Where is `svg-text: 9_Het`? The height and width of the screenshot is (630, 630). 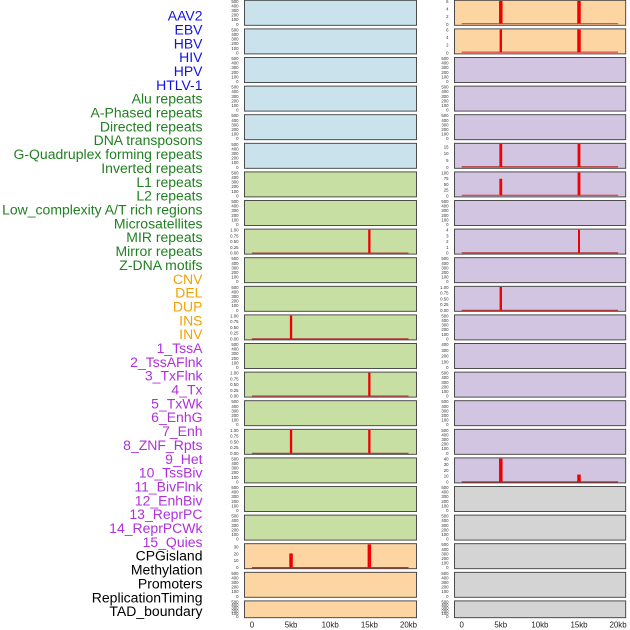 svg-text: 9_Het is located at coordinates (184, 459).